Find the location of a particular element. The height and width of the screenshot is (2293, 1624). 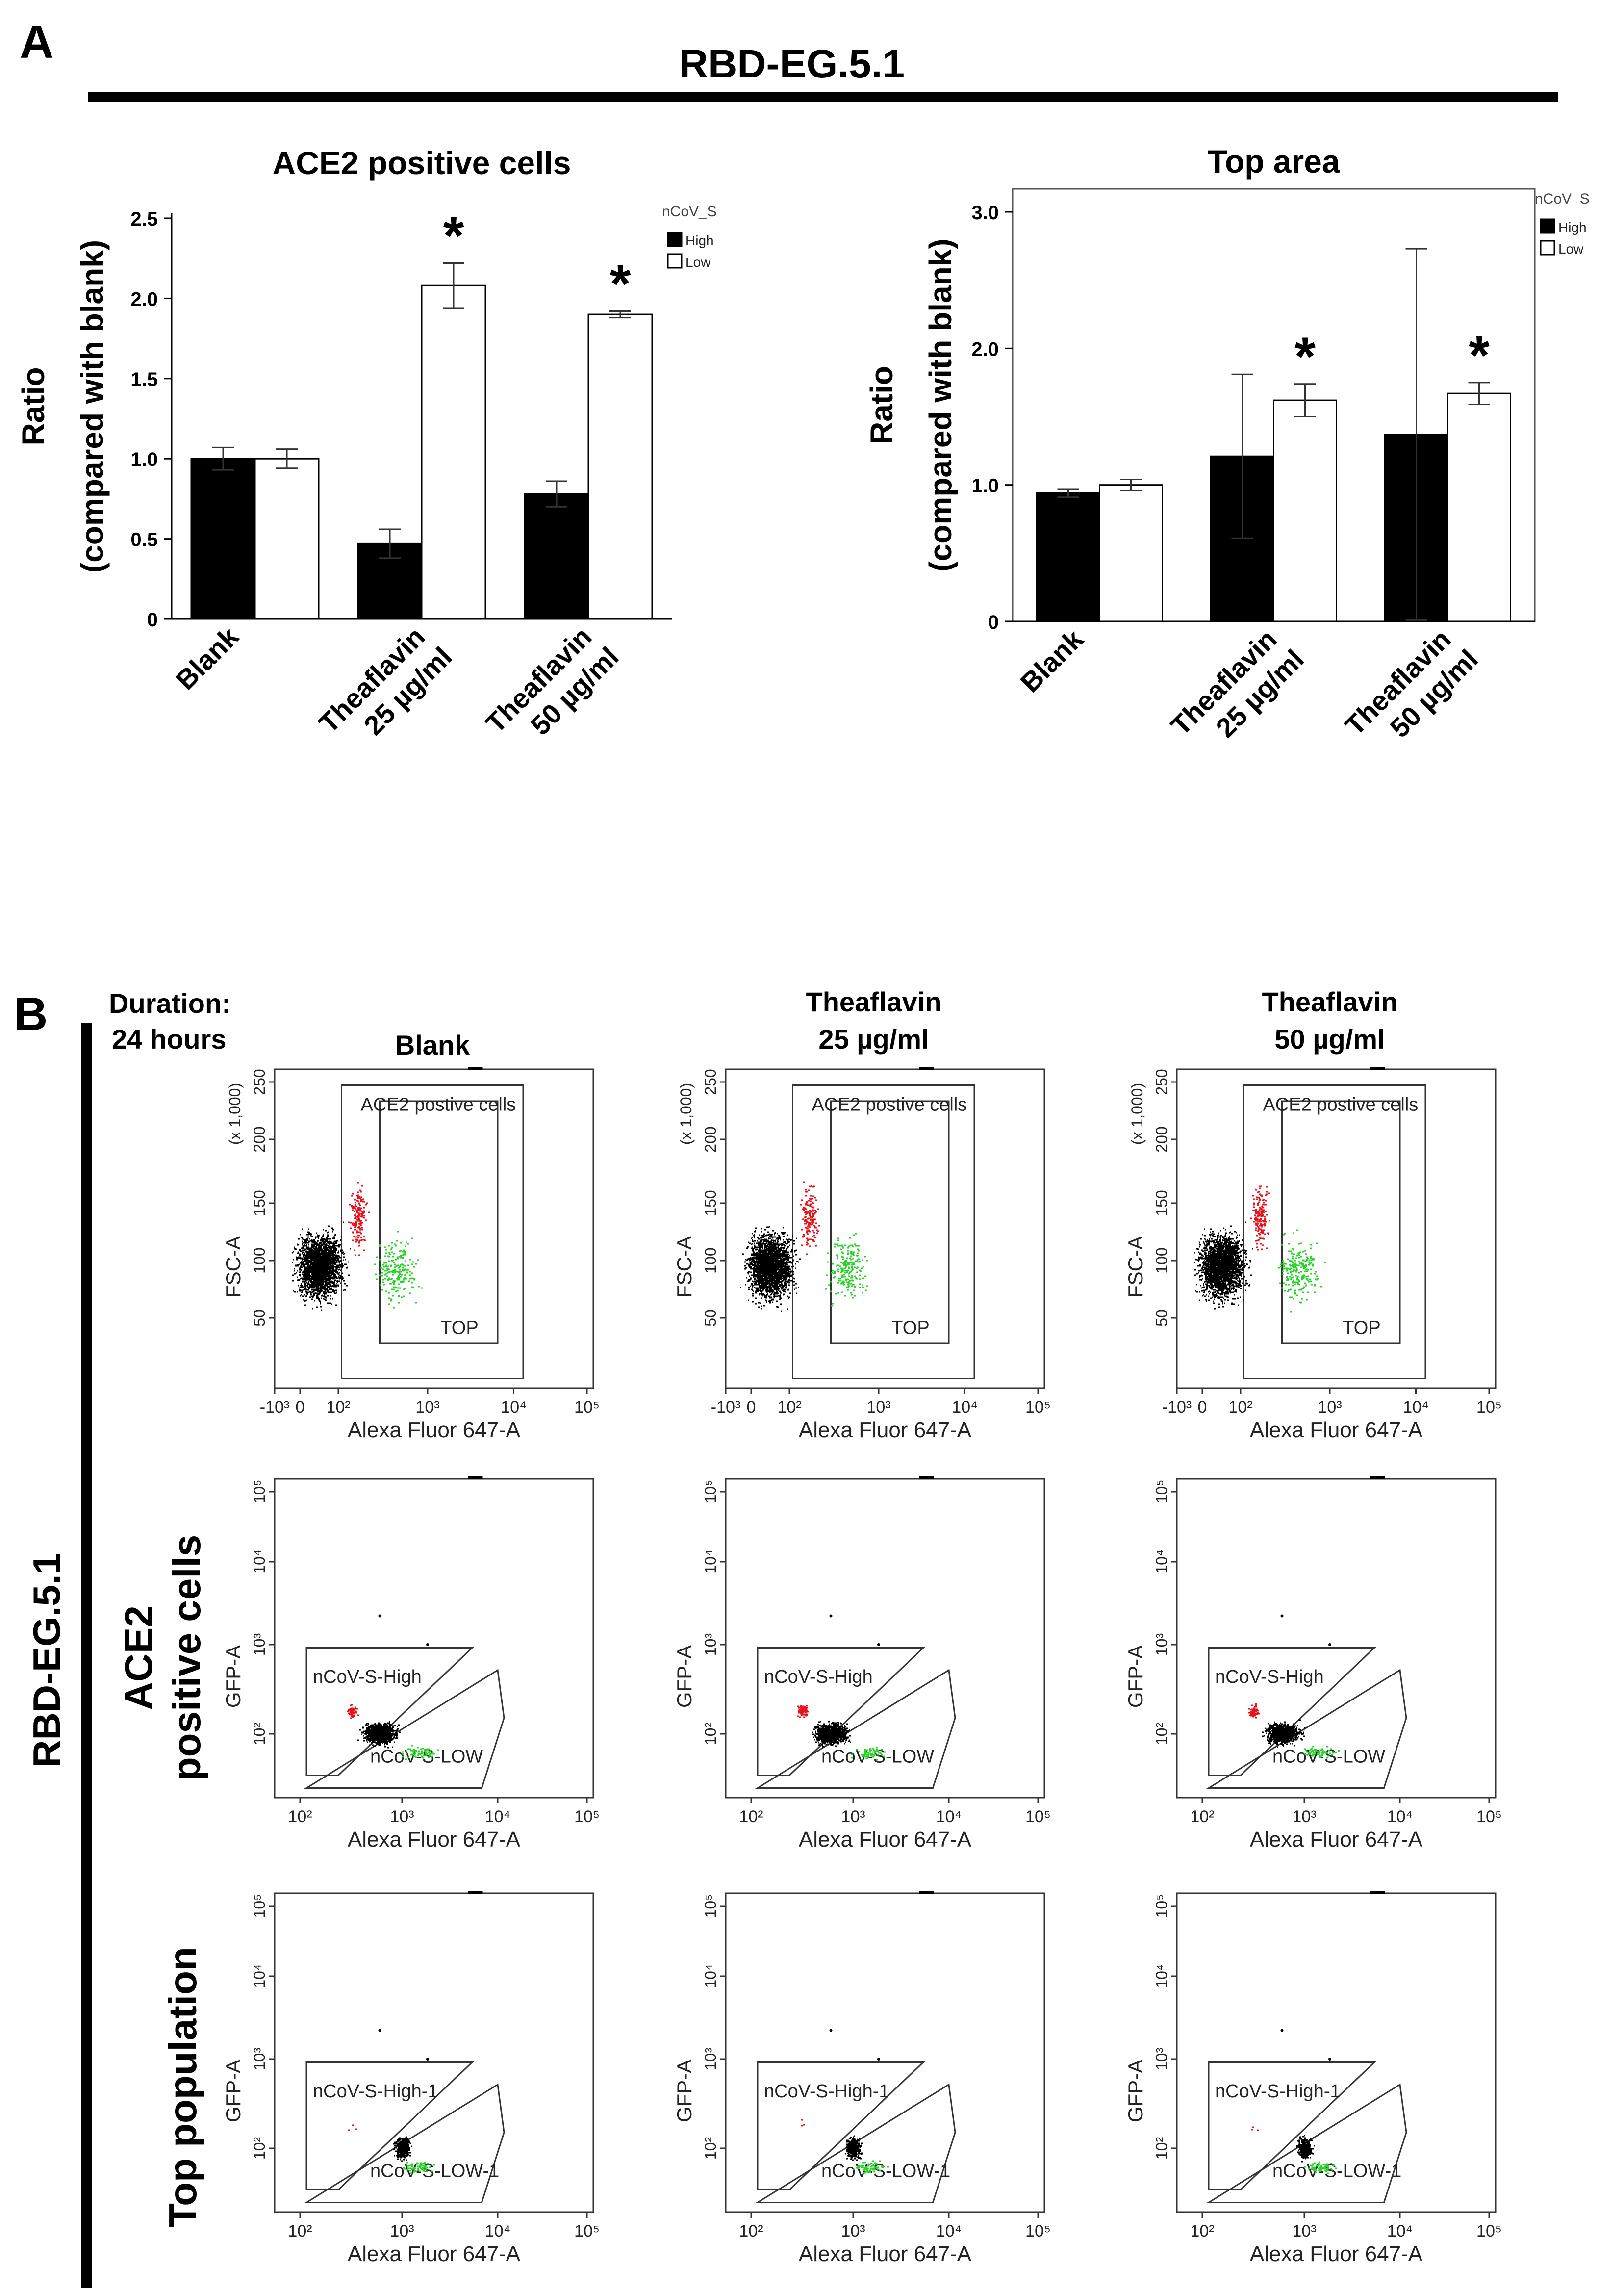

y-tick-label: 3.0 is located at coordinates (985, 213).